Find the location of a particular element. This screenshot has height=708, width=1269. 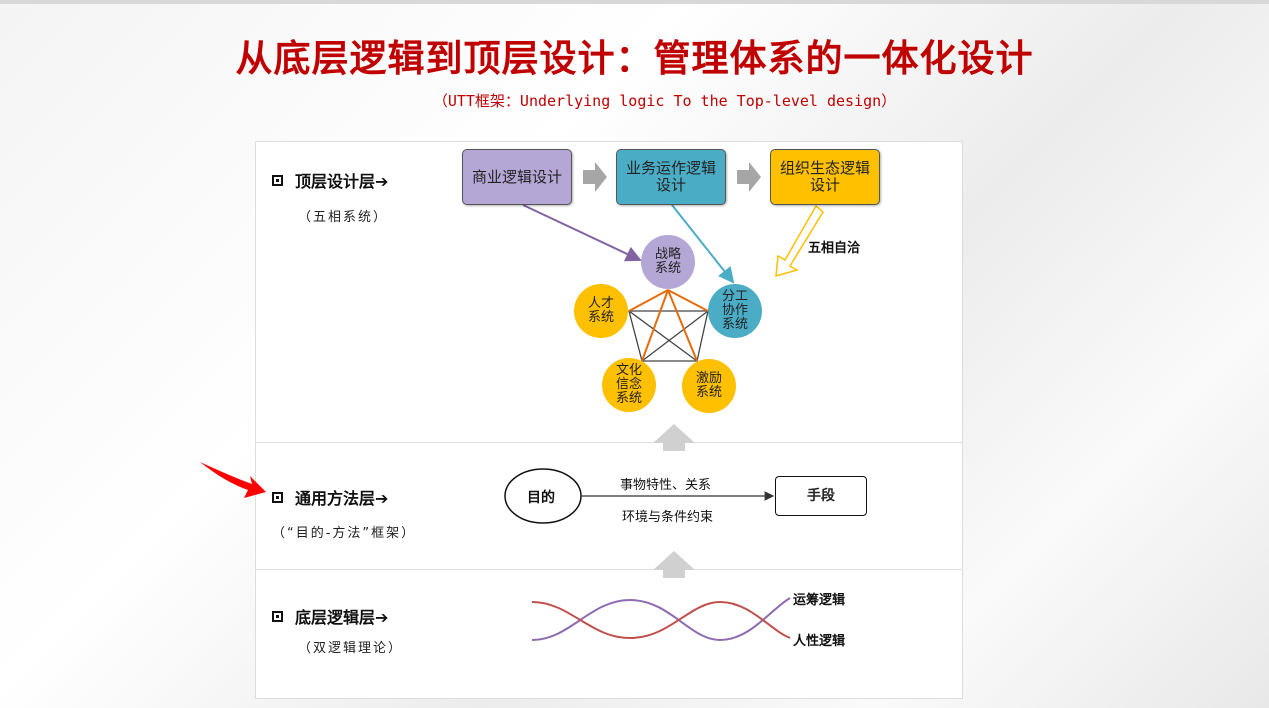

box-org-ecology-logic: 组织生态逻辑设计 is located at coordinates (825, 177).